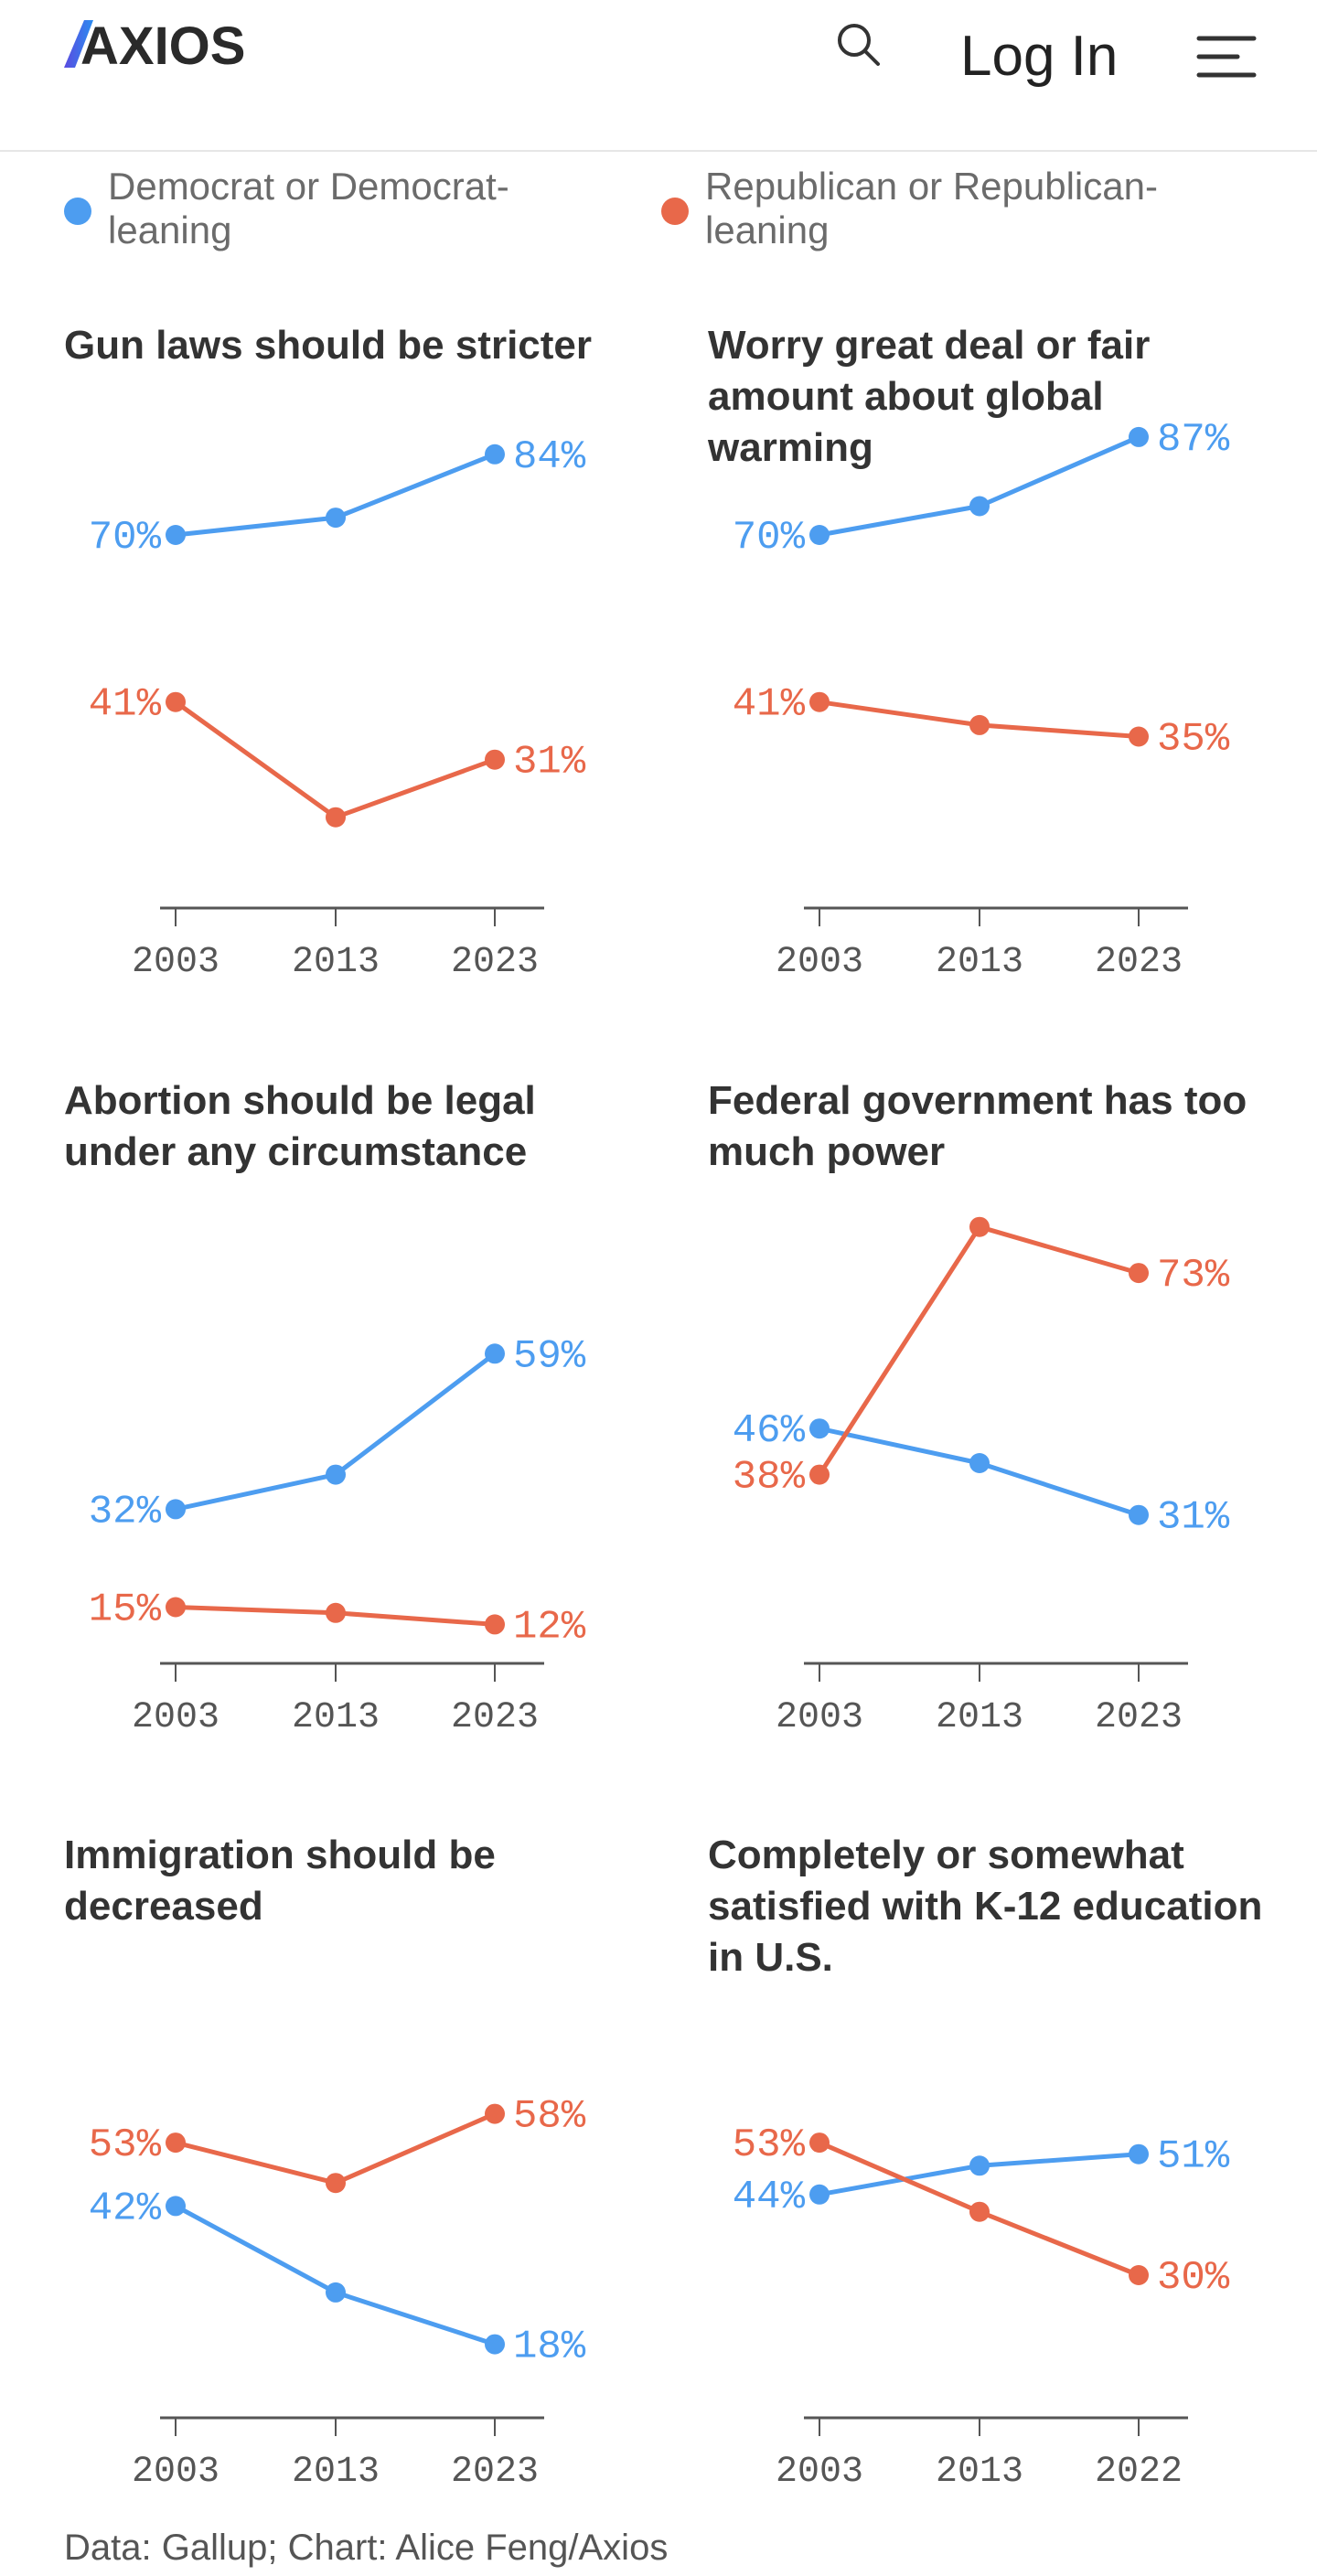 This screenshot has height=2576, width=1317. What do you see at coordinates (125, 2208) in the screenshot?
I see `data-label-democrat-start: 42%` at bounding box center [125, 2208].